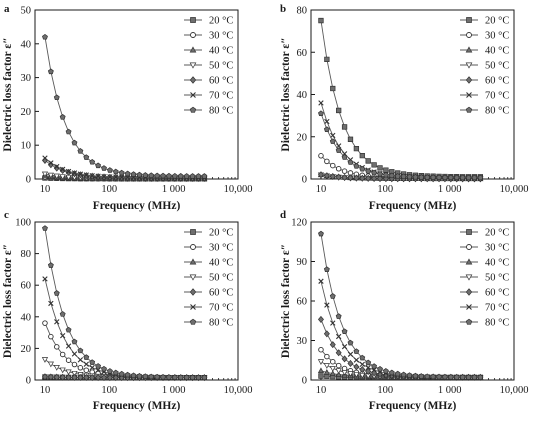 This screenshot has height=422, width=550. What do you see at coordinates (514, 390) in the screenshot?
I see `x-tick-label: 10,000` at bounding box center [514, 390].